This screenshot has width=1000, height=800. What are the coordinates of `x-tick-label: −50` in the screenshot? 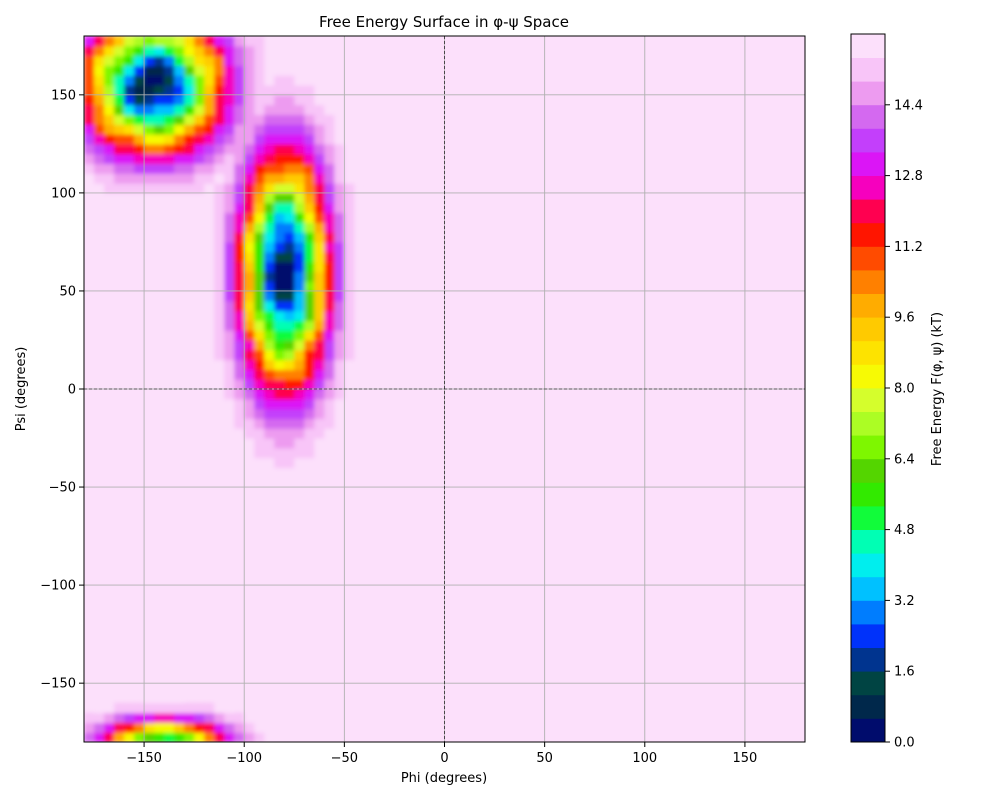 It's located at (344, 758).